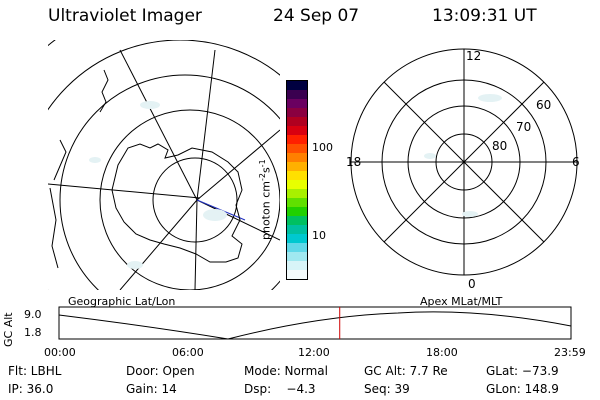  Describe the element at coordinates (33, 332) in the screenshot. I see `altitude-ytick-1-8: 1.8` at that location.